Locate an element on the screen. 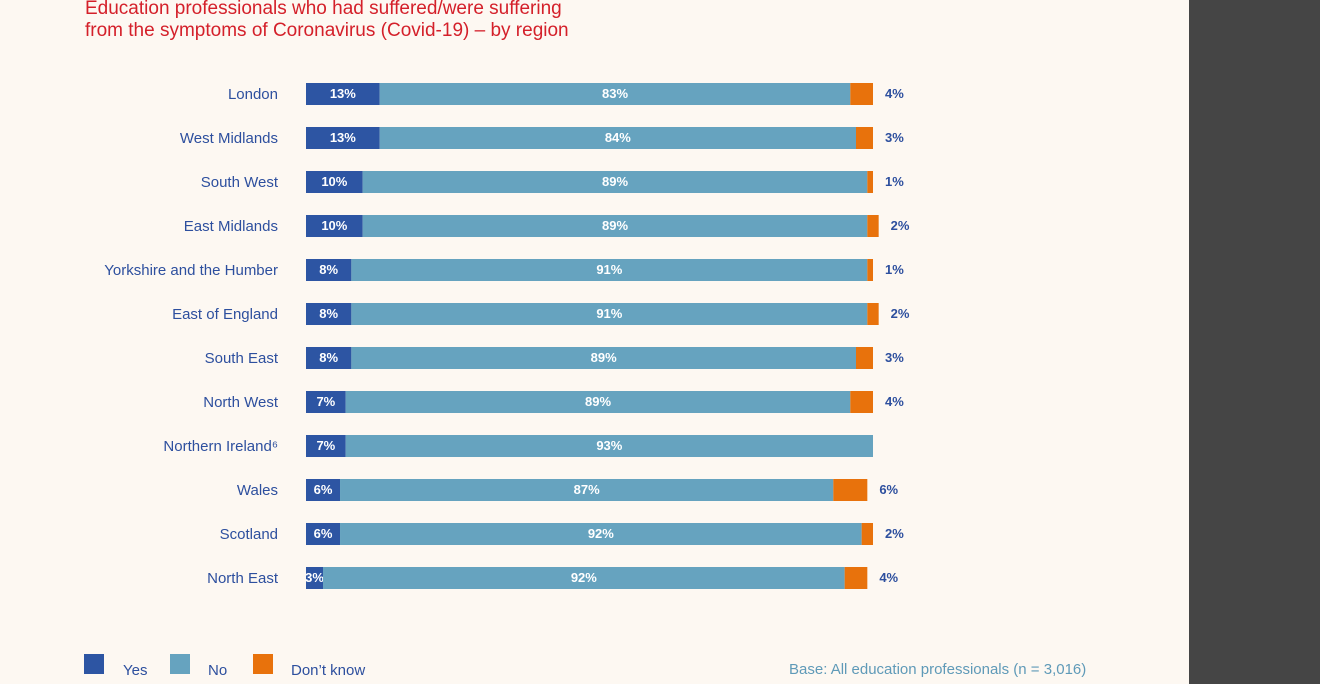 The image size is (1320, 684). legend-swatch-no is located at coordinates (180, 664).